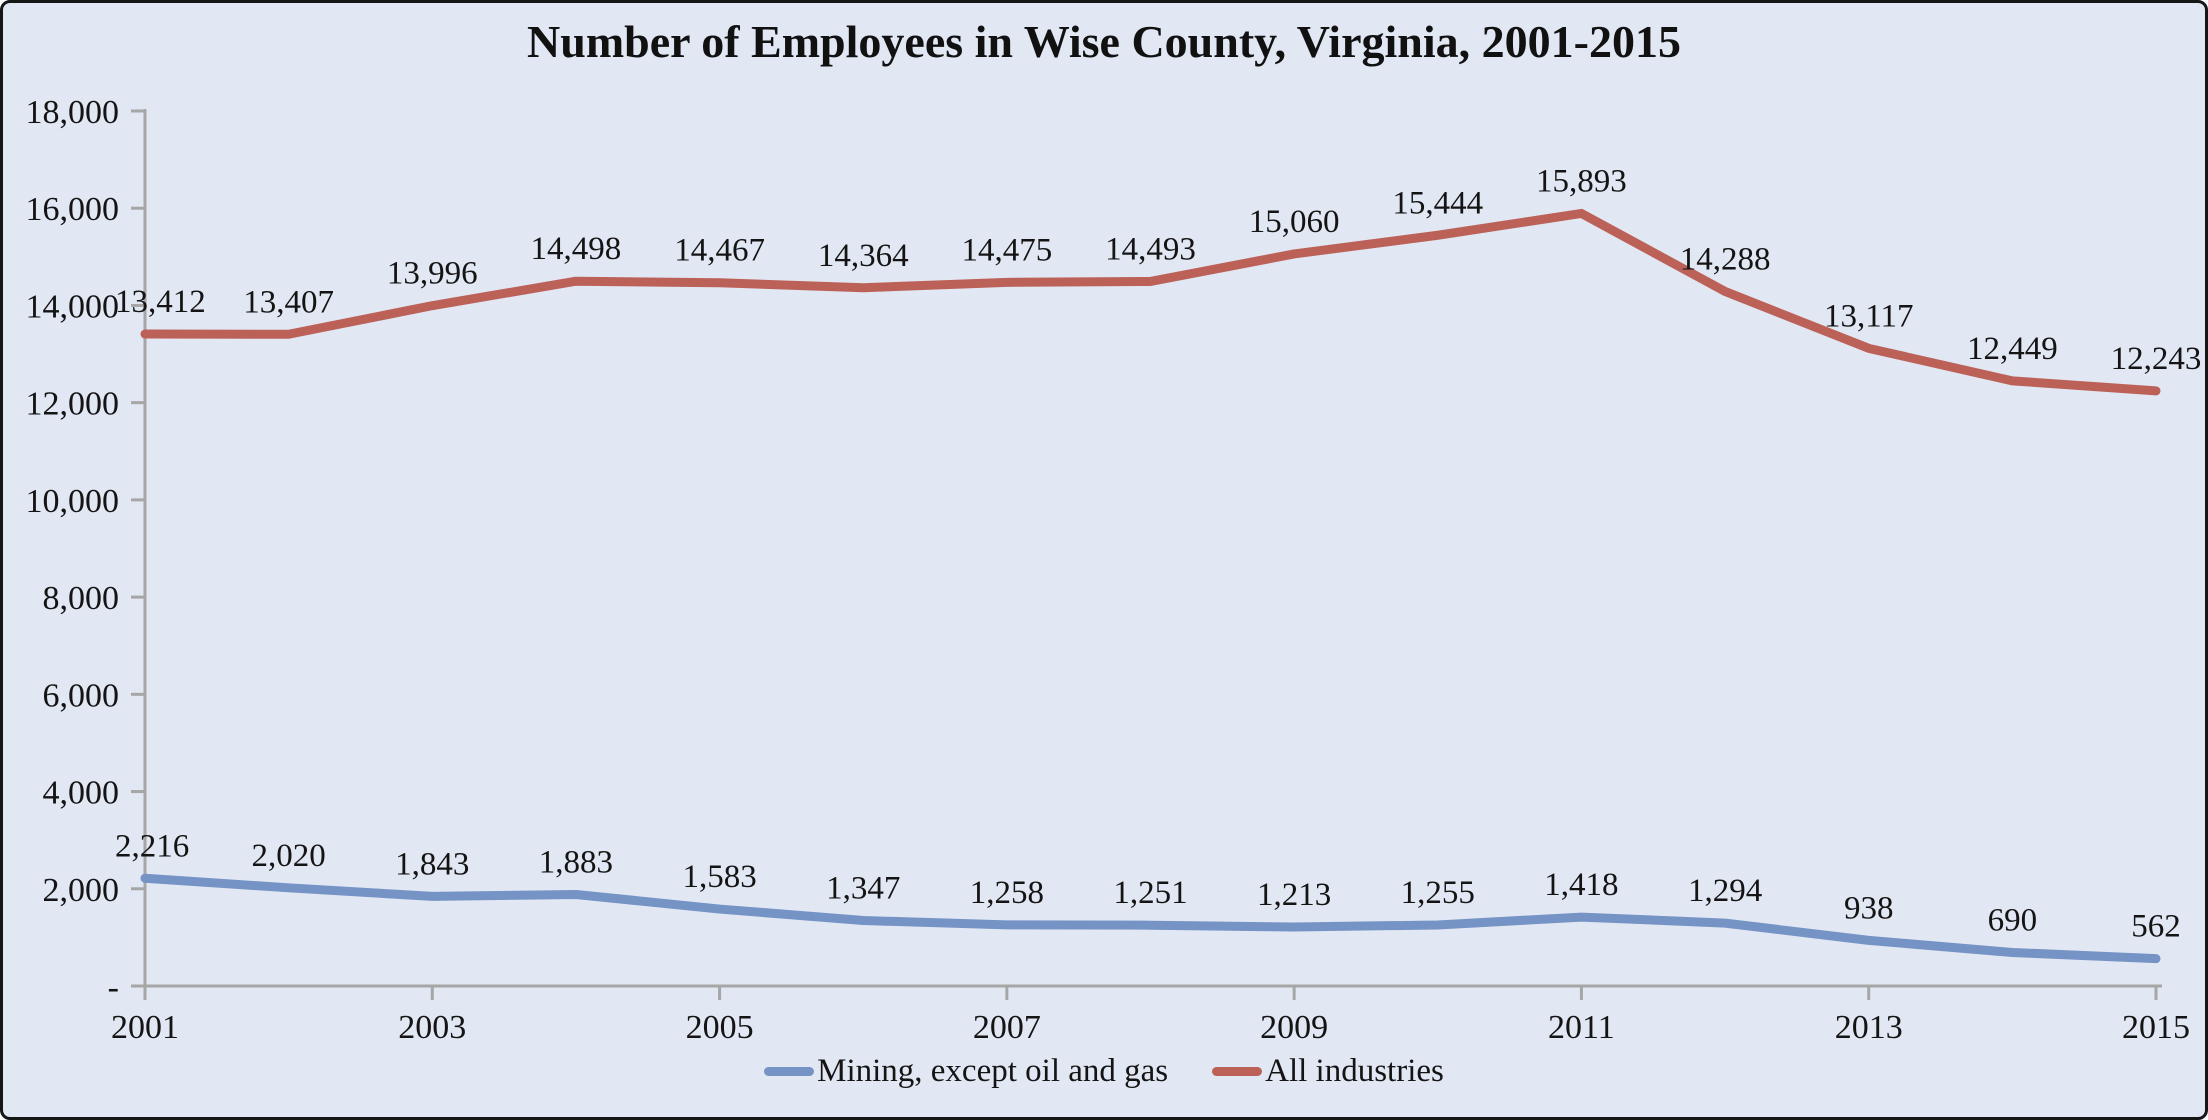 Image resolution: width=2208 pixels, height=1120 pixels. Describe the element at coordinates (719, 877) in the screenshot. I see `data-label-mining-except-oil-and-gas: 1,583` at that location.